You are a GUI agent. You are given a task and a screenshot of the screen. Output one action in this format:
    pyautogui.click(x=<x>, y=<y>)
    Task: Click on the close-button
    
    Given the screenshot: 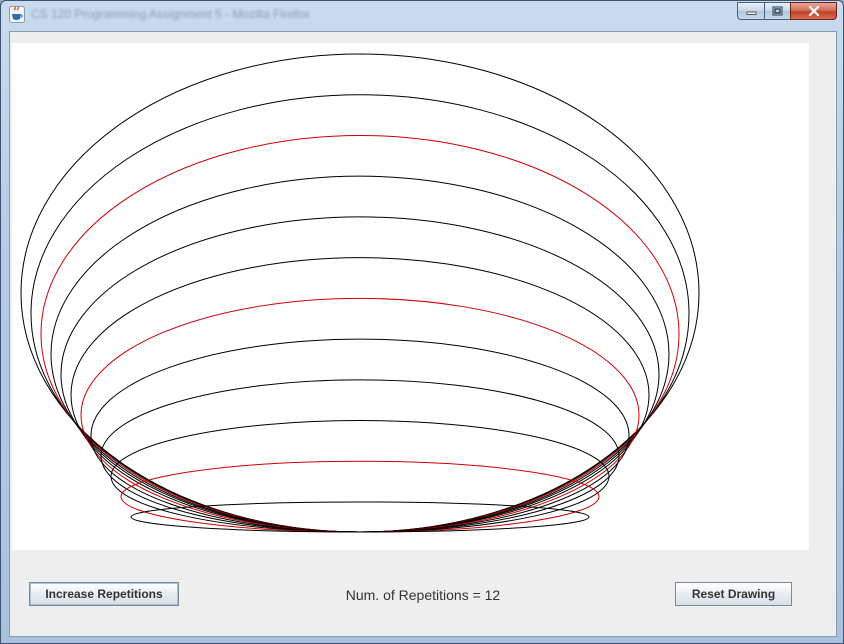 What is the action you would take?
    pyautogui.click(x=813, y=11)
    